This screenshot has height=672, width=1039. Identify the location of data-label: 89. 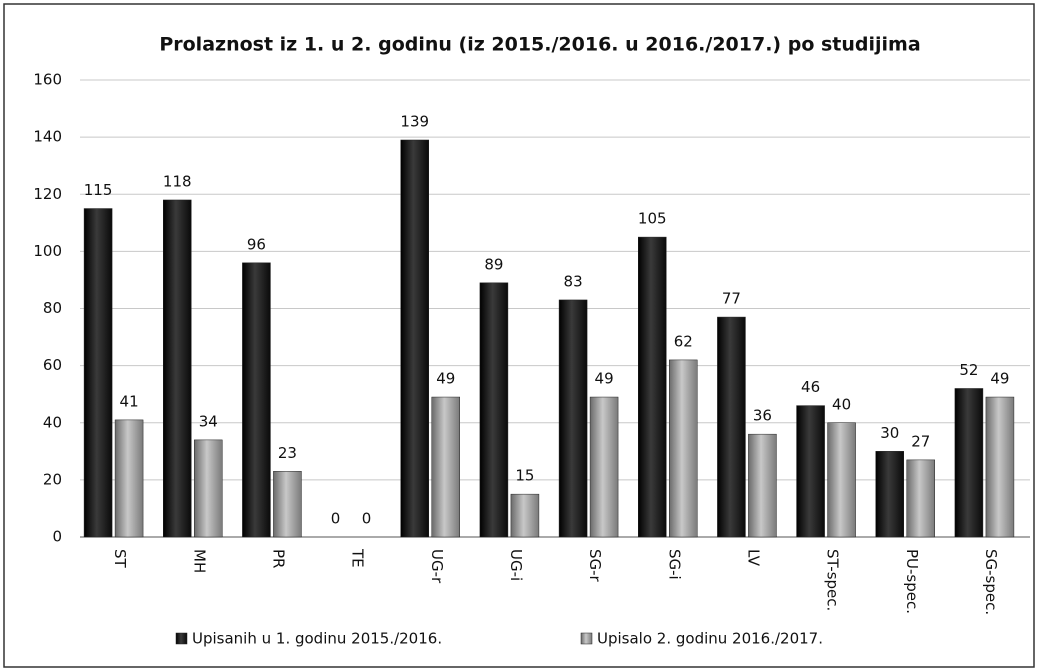
(493, 264).